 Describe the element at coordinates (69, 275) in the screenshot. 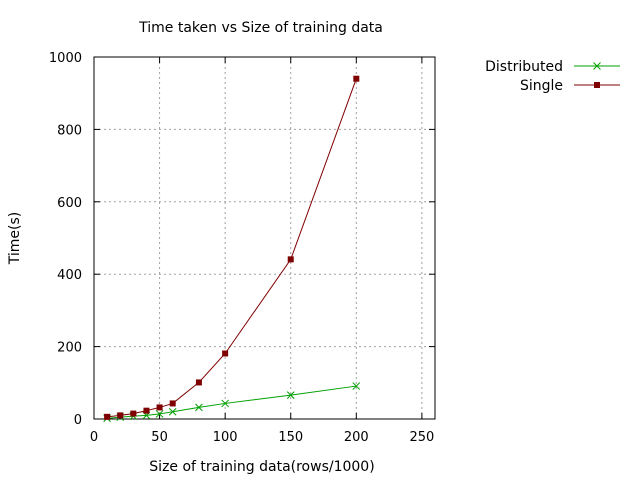

I see `y-tick-label: 400` at that location.